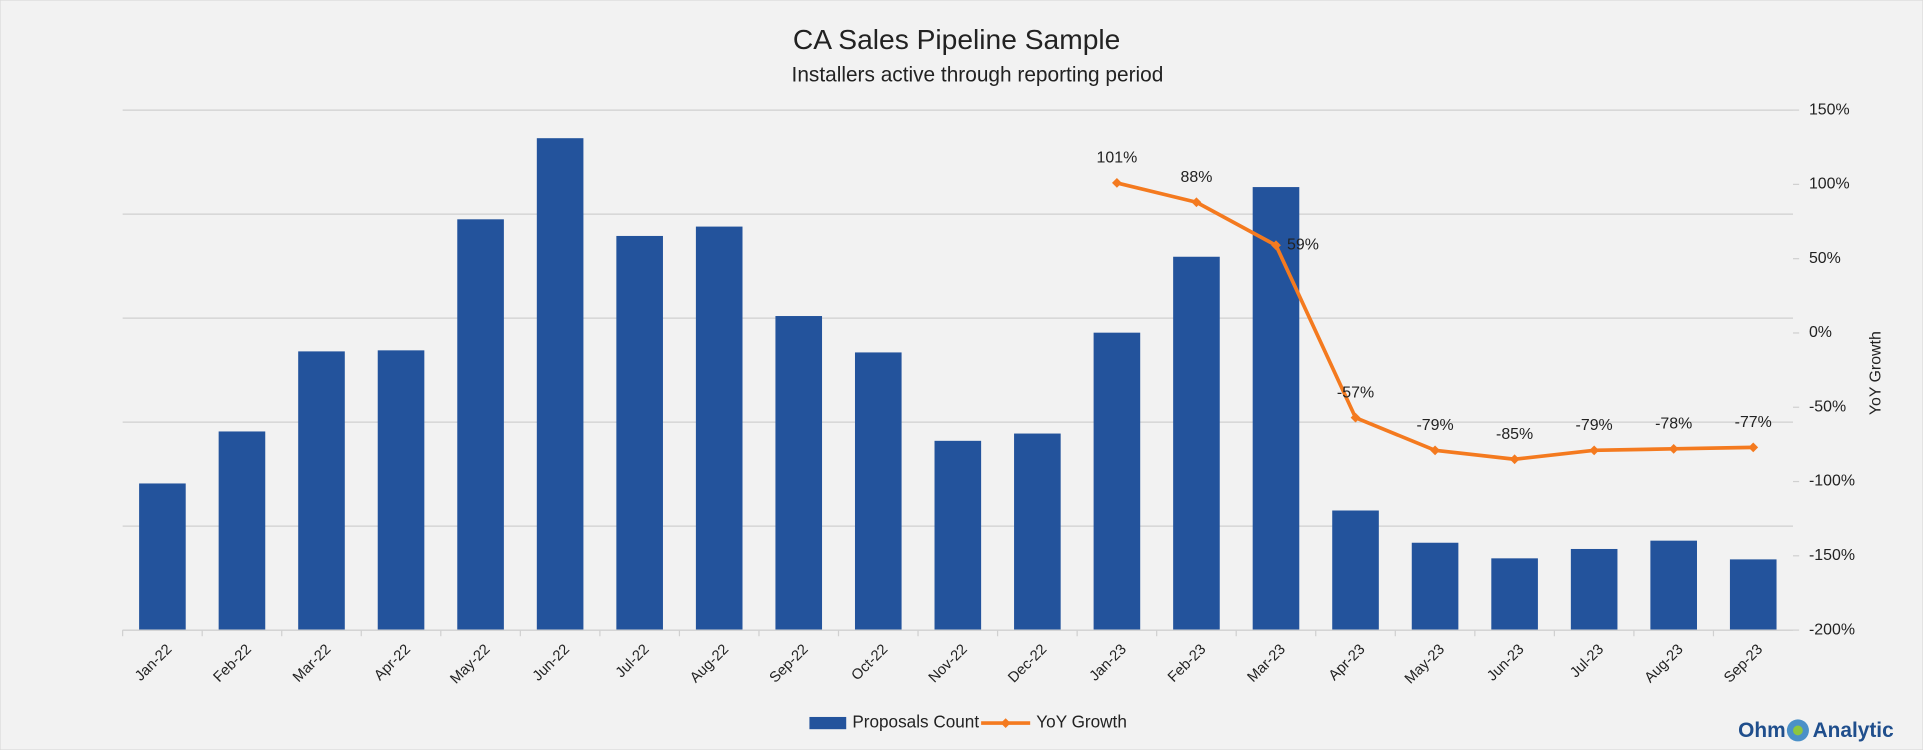 This screenshot has width=1923, height=750. What do you see at coordinates (957, 39) in the screenshot?
I see `chart-title: CA Sales Pipeline Sample` at bounding box center [957, 39].